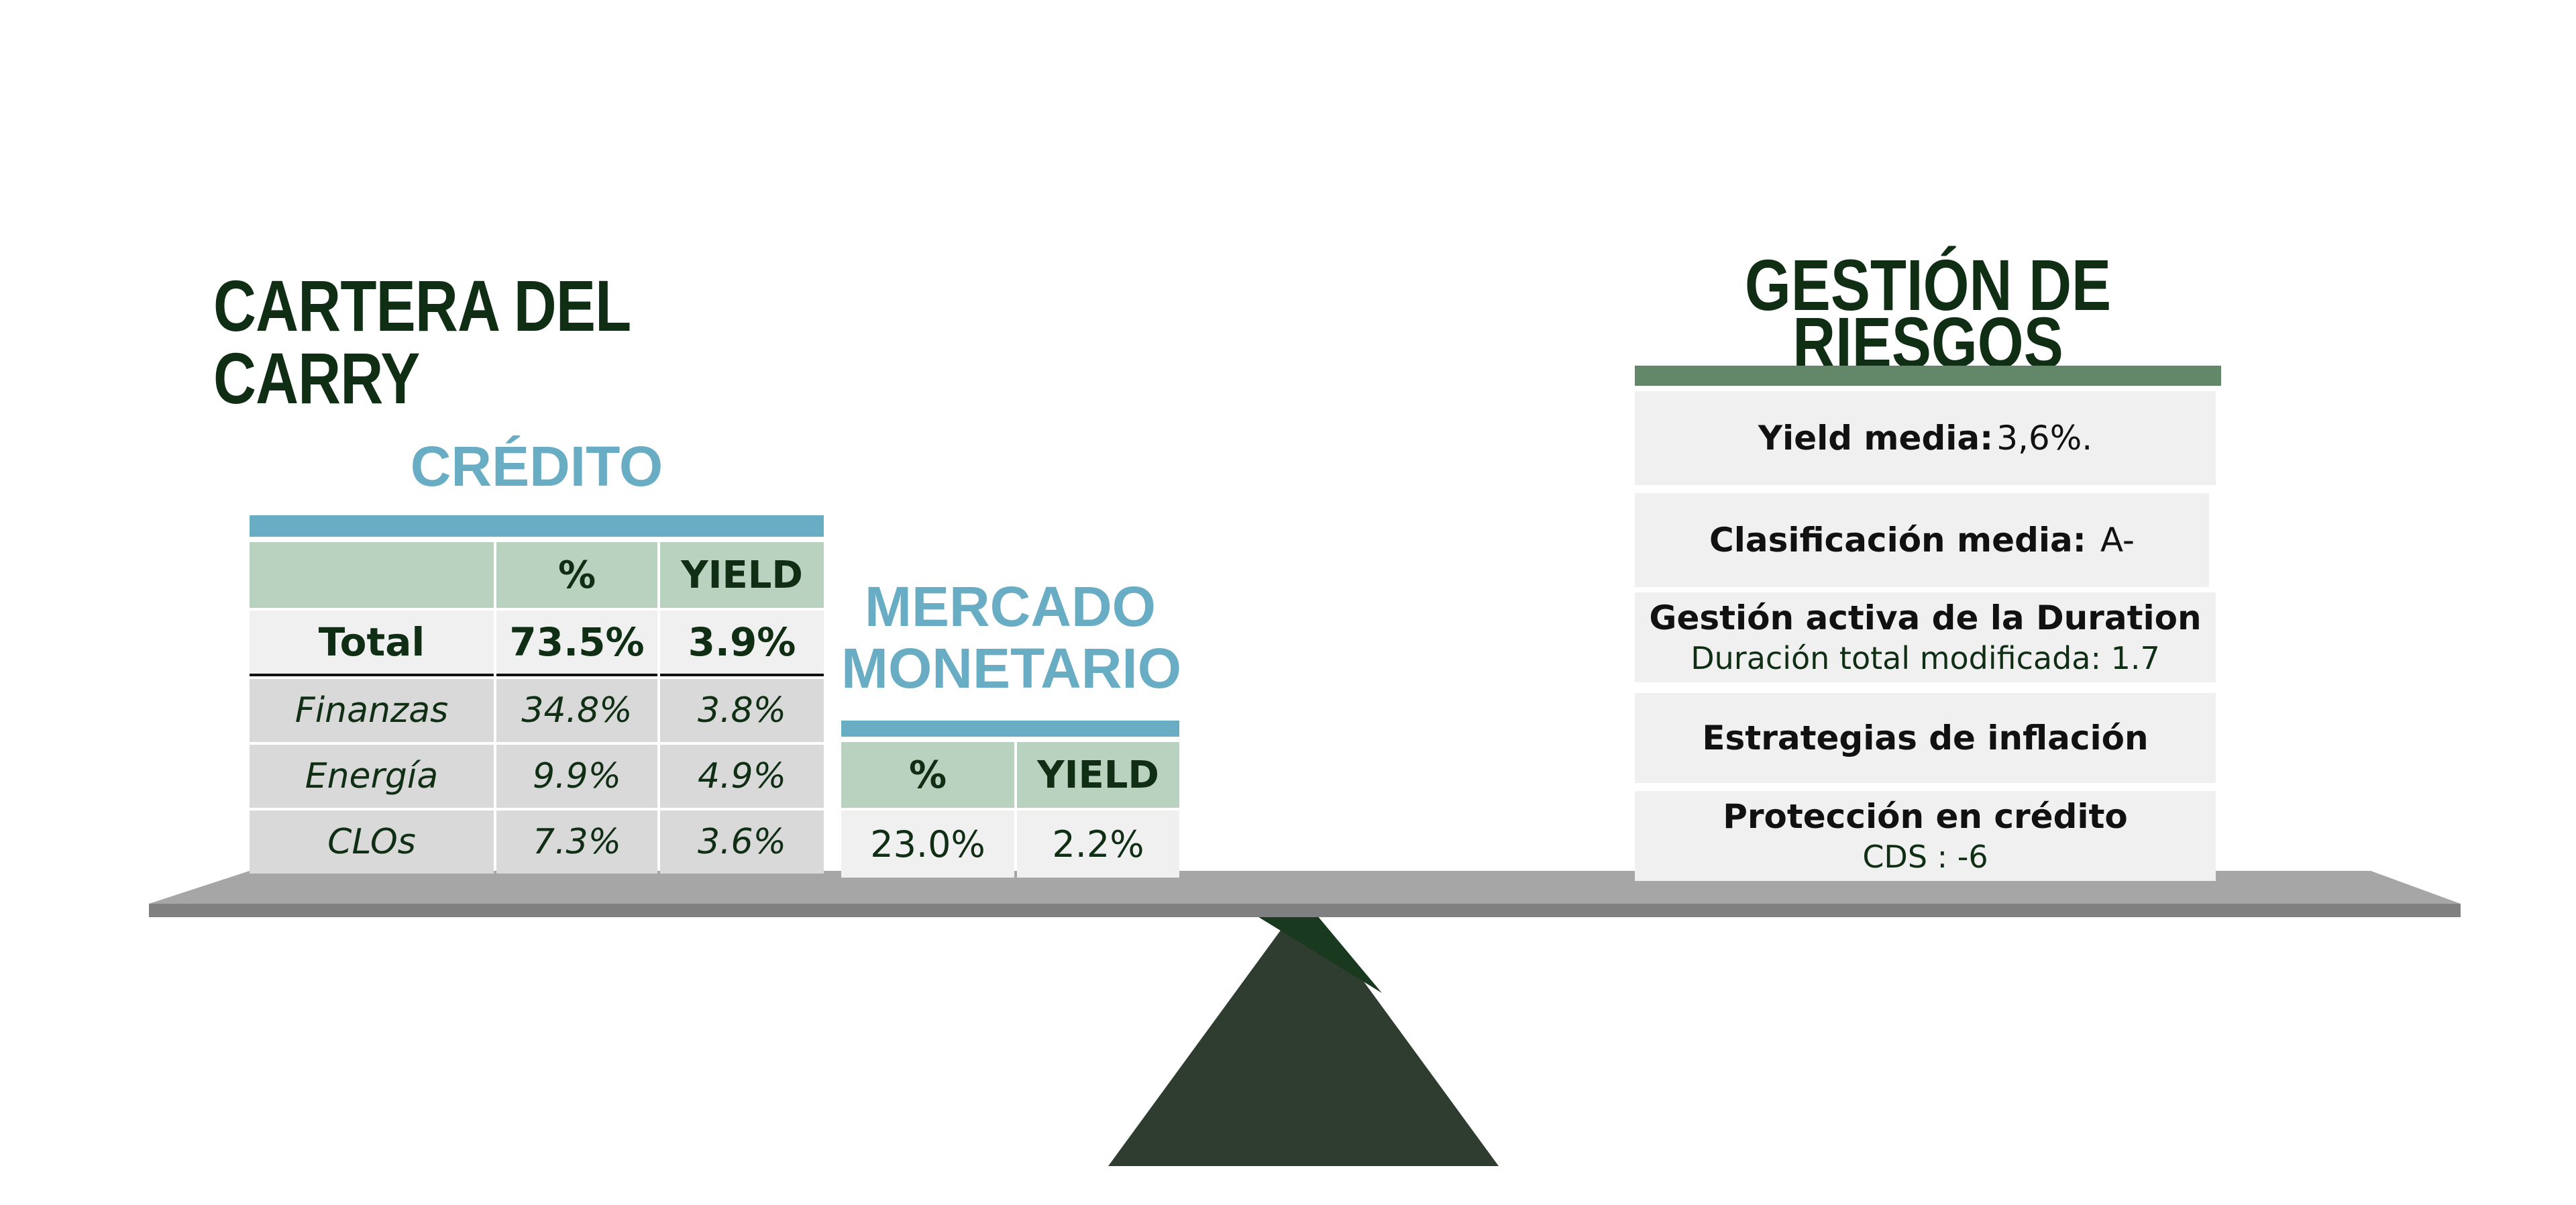 The image size is (2576, 1205). What do you see at coordinates (927, 844) in the screenshot?
I see `money-market-pct: 23.0%` at bounding box center [927, 844].